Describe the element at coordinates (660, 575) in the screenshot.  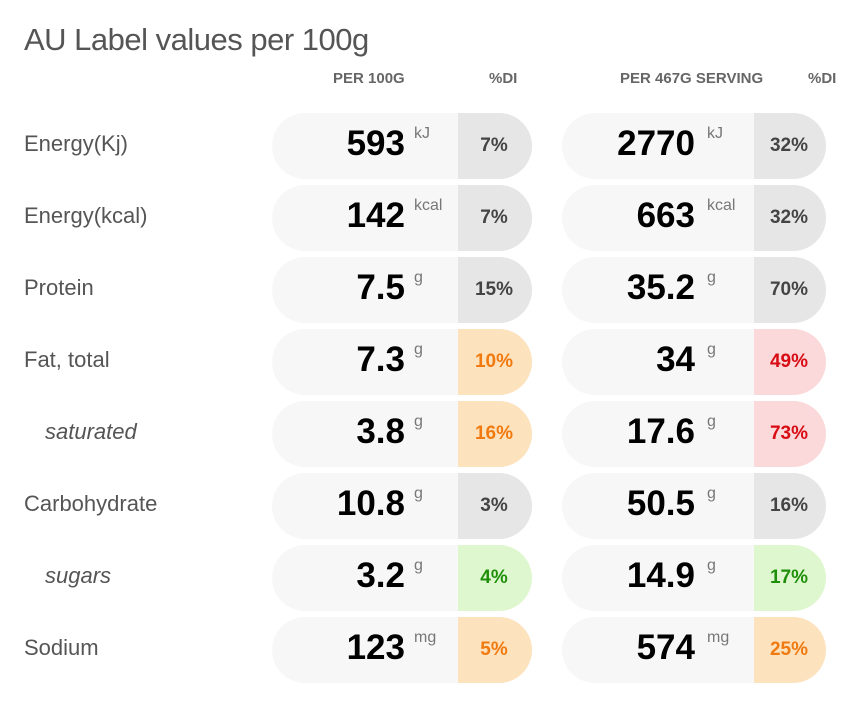
I see `per-serving-value: 14.9` at that location.